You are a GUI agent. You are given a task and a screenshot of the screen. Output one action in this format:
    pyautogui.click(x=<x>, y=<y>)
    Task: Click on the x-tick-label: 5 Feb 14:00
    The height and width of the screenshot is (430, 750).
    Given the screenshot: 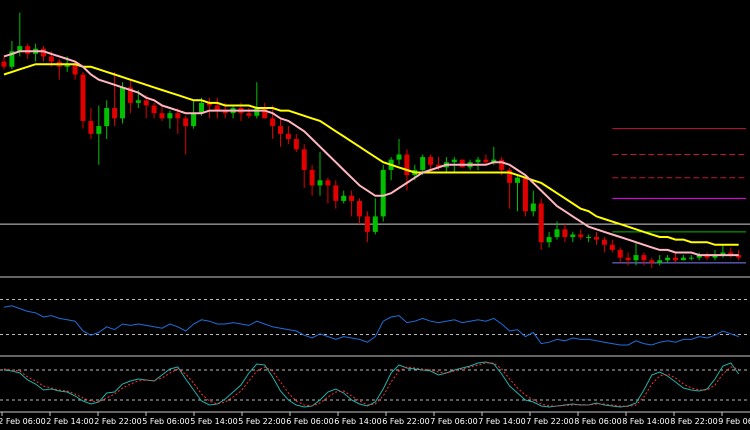 What is the action you would take?
    pyautogui.click(x=213, y=421)
    